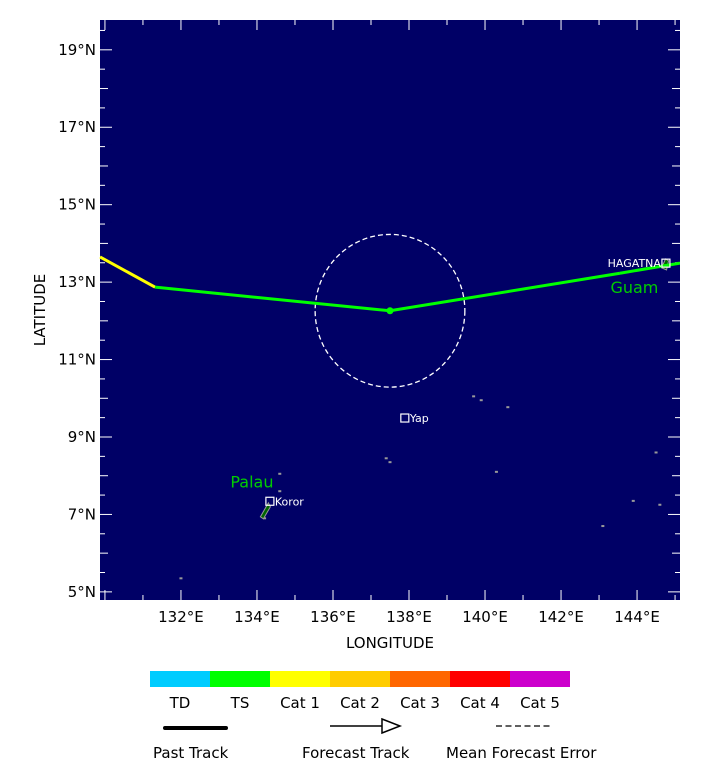  I want to click on place-label: Yap, so click(419, 418).